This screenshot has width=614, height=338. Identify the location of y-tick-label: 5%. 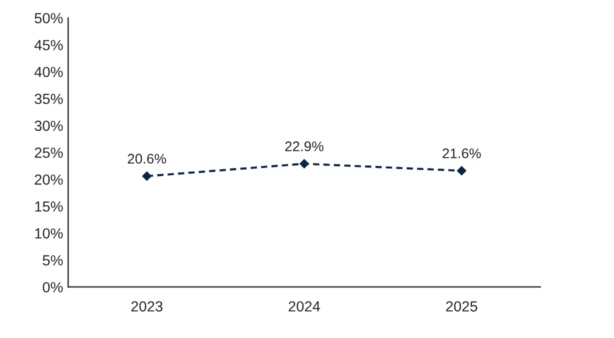
(52, 260).